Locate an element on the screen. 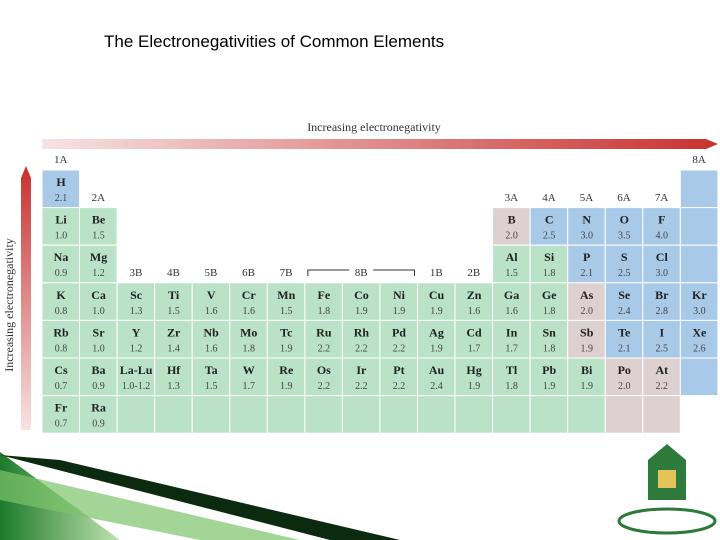 This screenshot has width=720, height=540. element-symbol: Hg is located at coordinates (473, 370).